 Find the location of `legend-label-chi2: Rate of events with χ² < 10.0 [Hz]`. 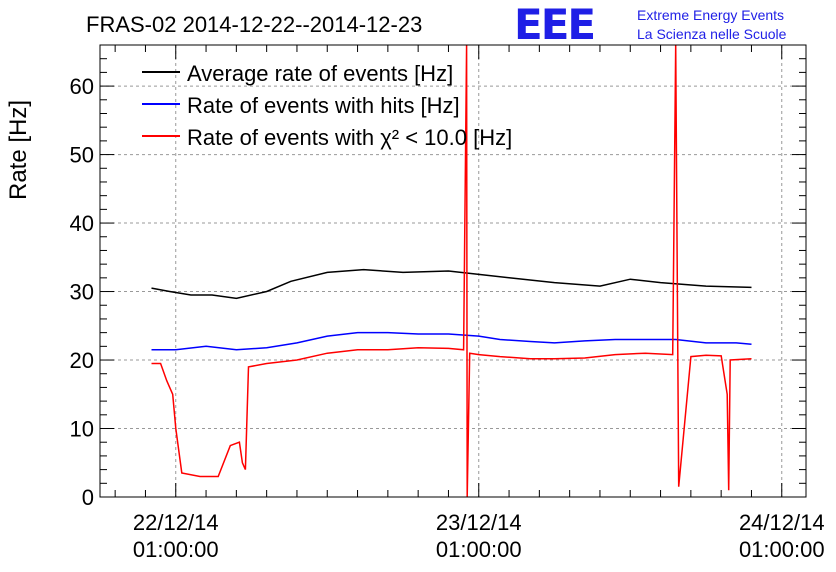

legend-label-chi2: Rate of events with χ² < 10.0 [Hz] is located at coordinates (349, 137).